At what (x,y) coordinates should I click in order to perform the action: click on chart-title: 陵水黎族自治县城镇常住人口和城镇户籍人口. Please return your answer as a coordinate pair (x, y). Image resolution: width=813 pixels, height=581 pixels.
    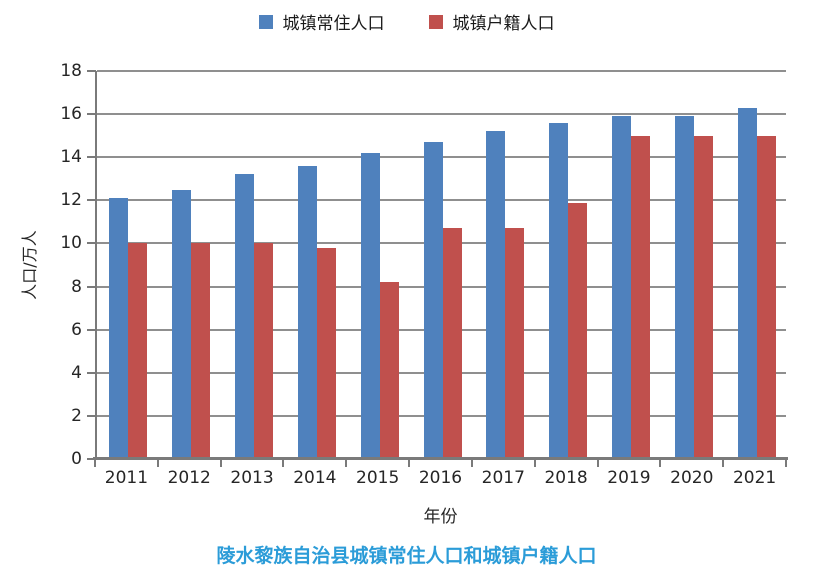
    Looking at the image, I should click on (406, 556).